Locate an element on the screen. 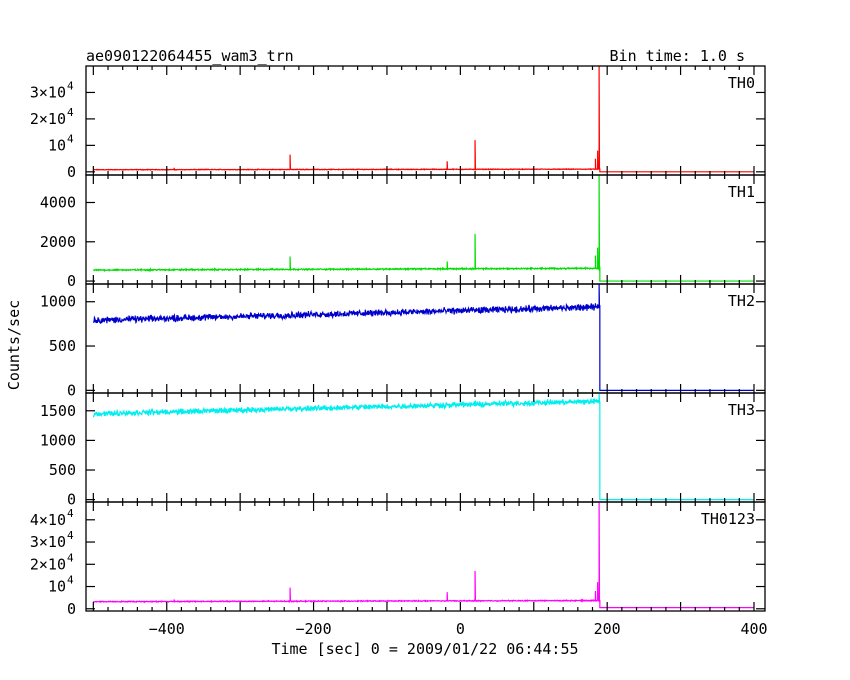  series-line-th0123 is located at coordinates (423, 555).